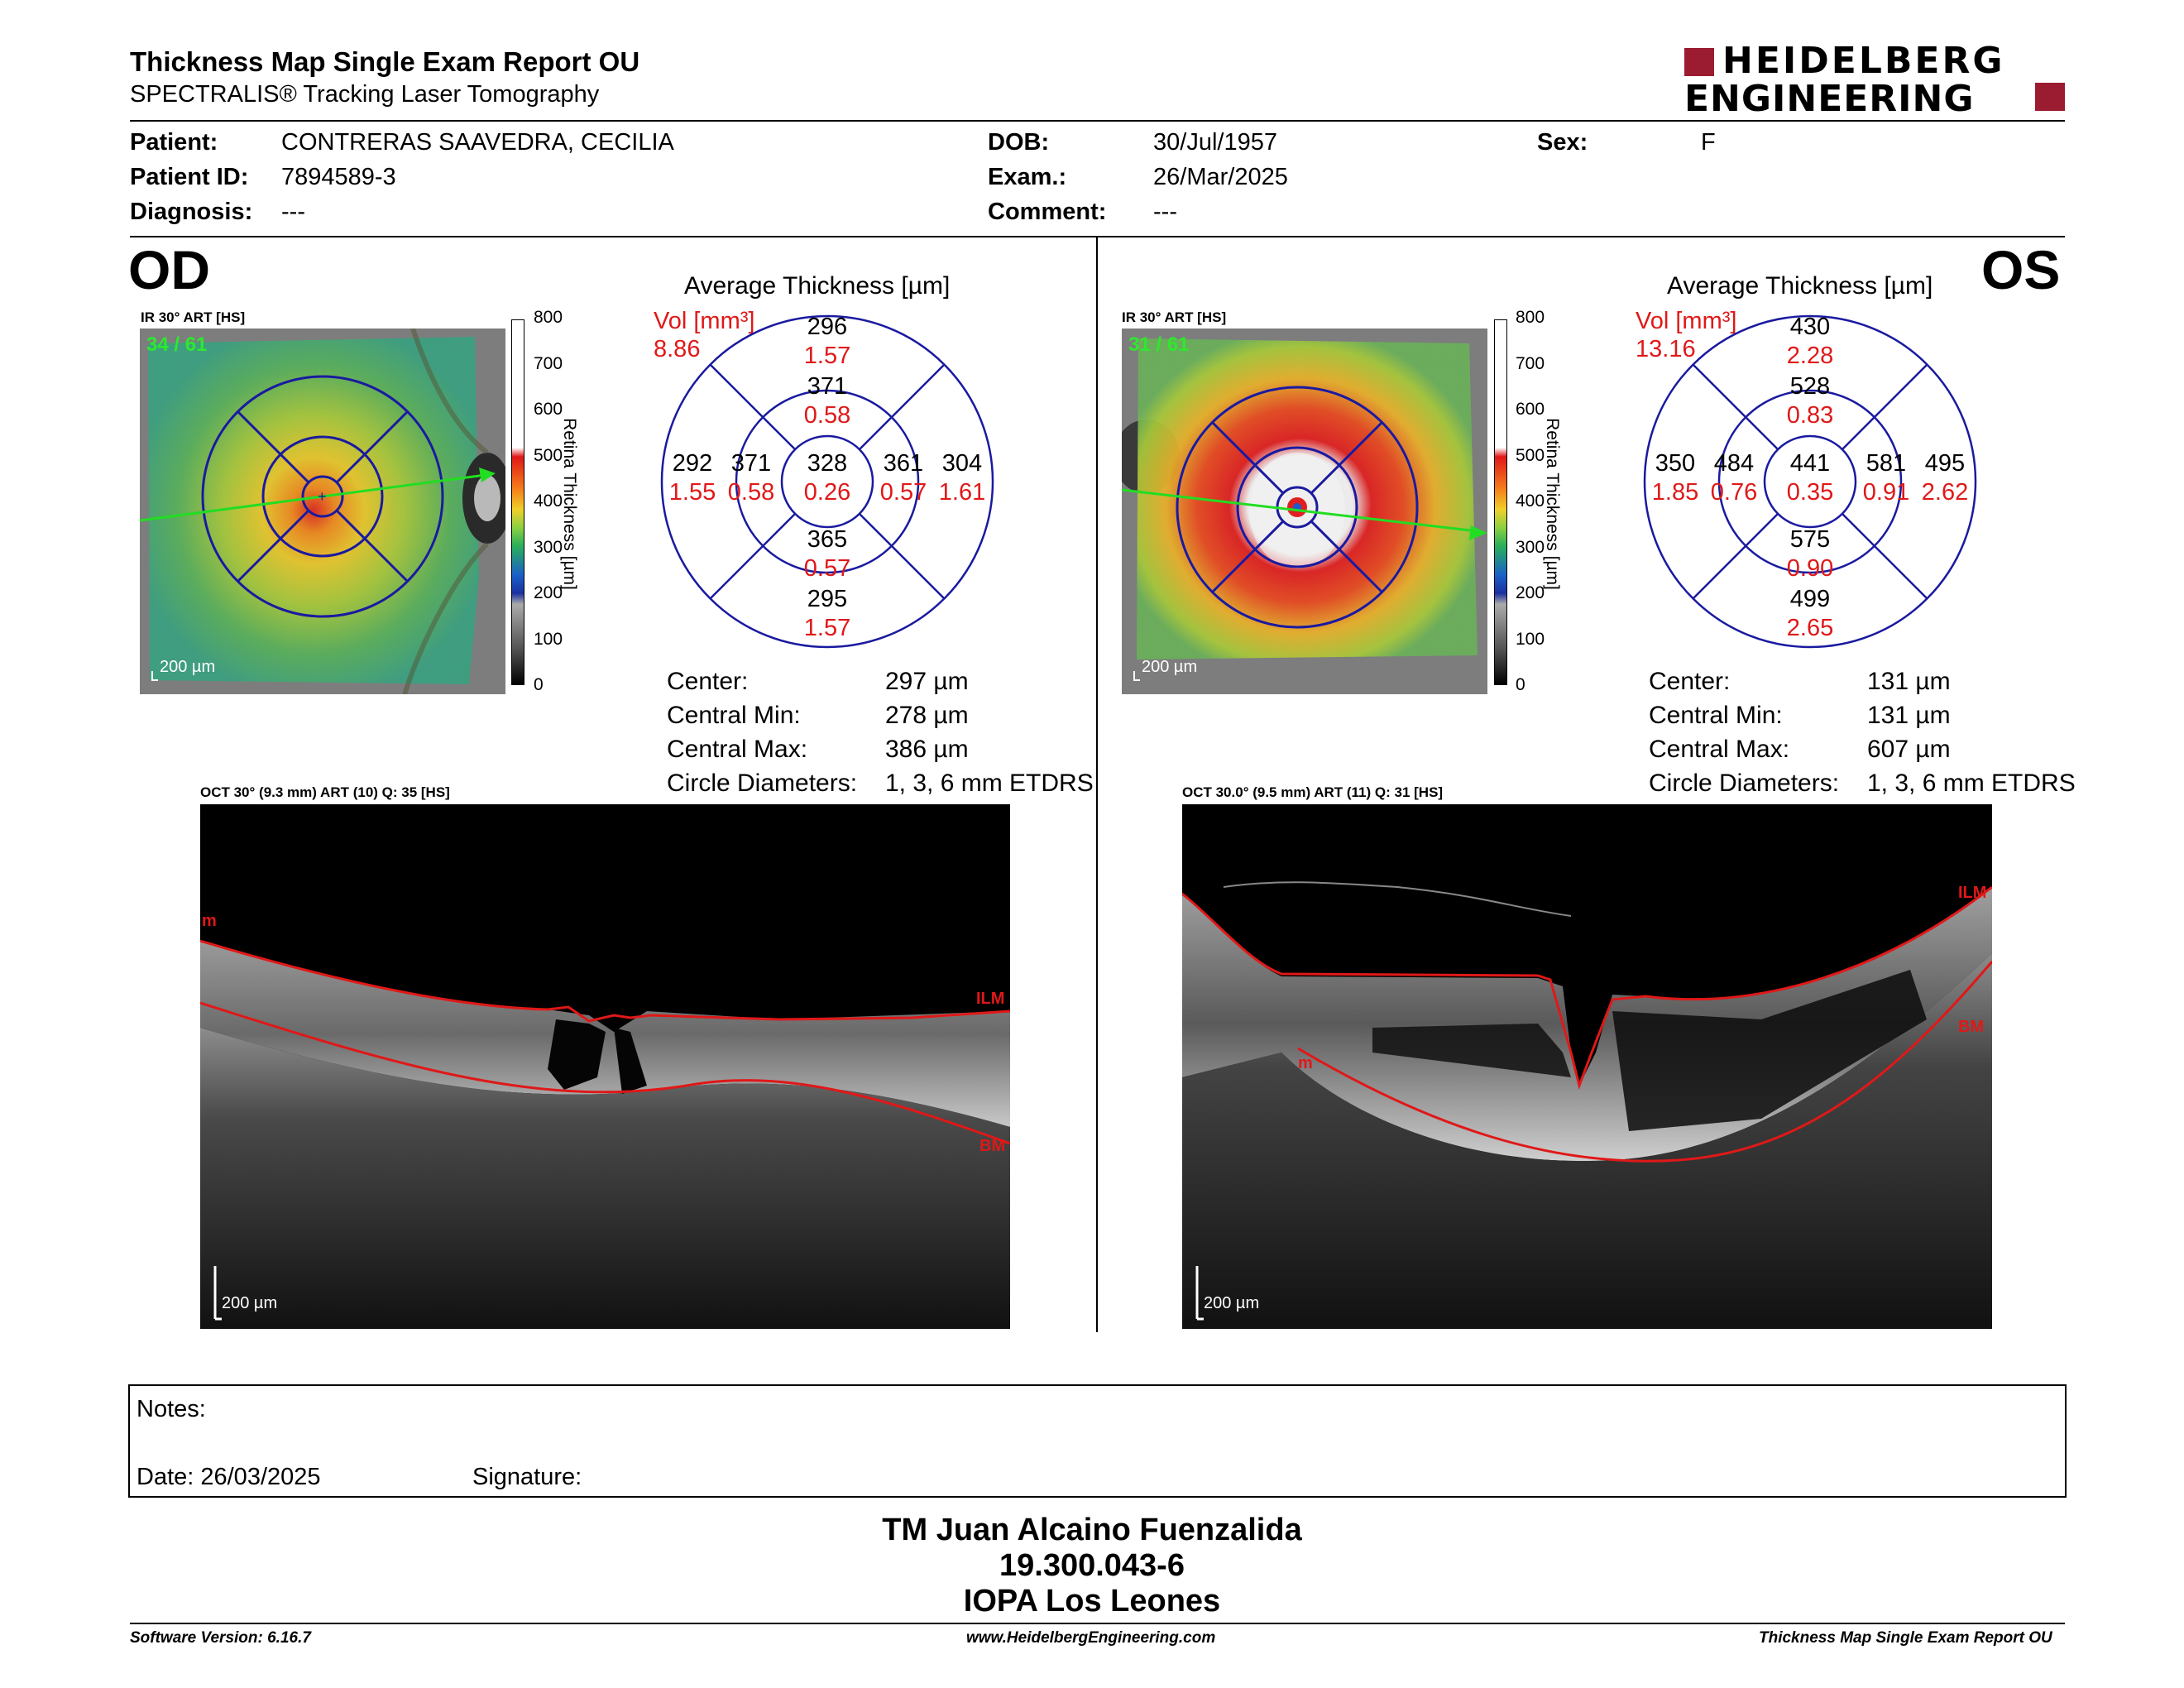 The image size is (2184, 1688). I want to click on os-etdrs-grid, so click(1810, 481).